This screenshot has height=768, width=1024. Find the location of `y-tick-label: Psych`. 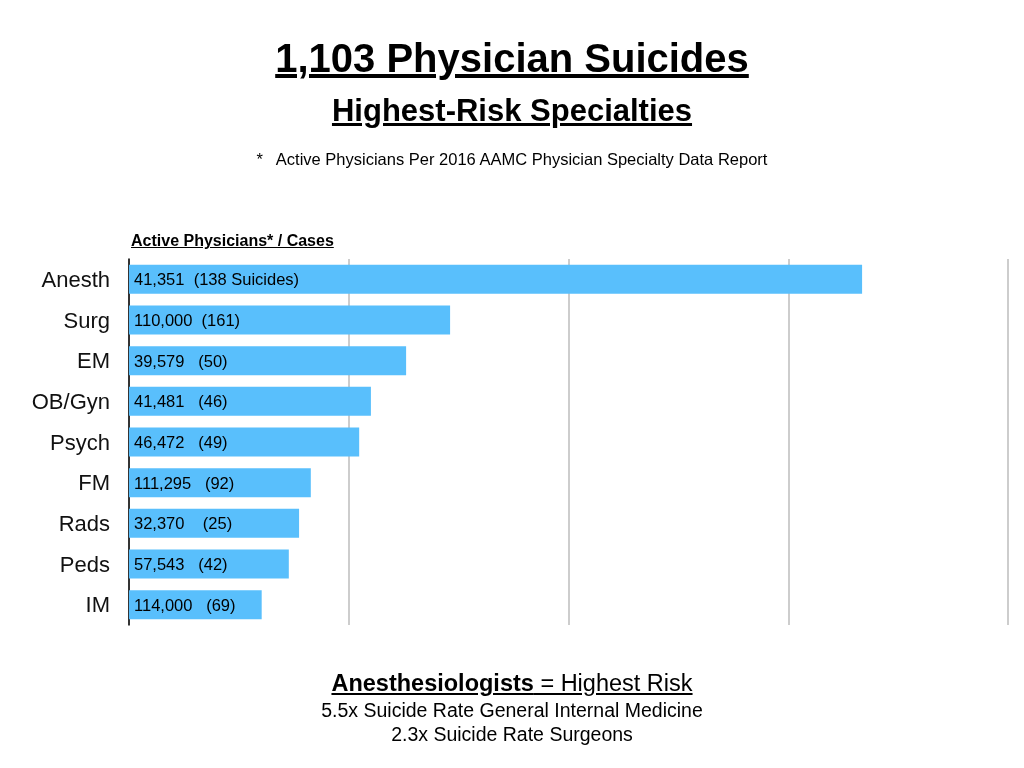

y-tick-label: Psych is located at coordinates (80, 442).